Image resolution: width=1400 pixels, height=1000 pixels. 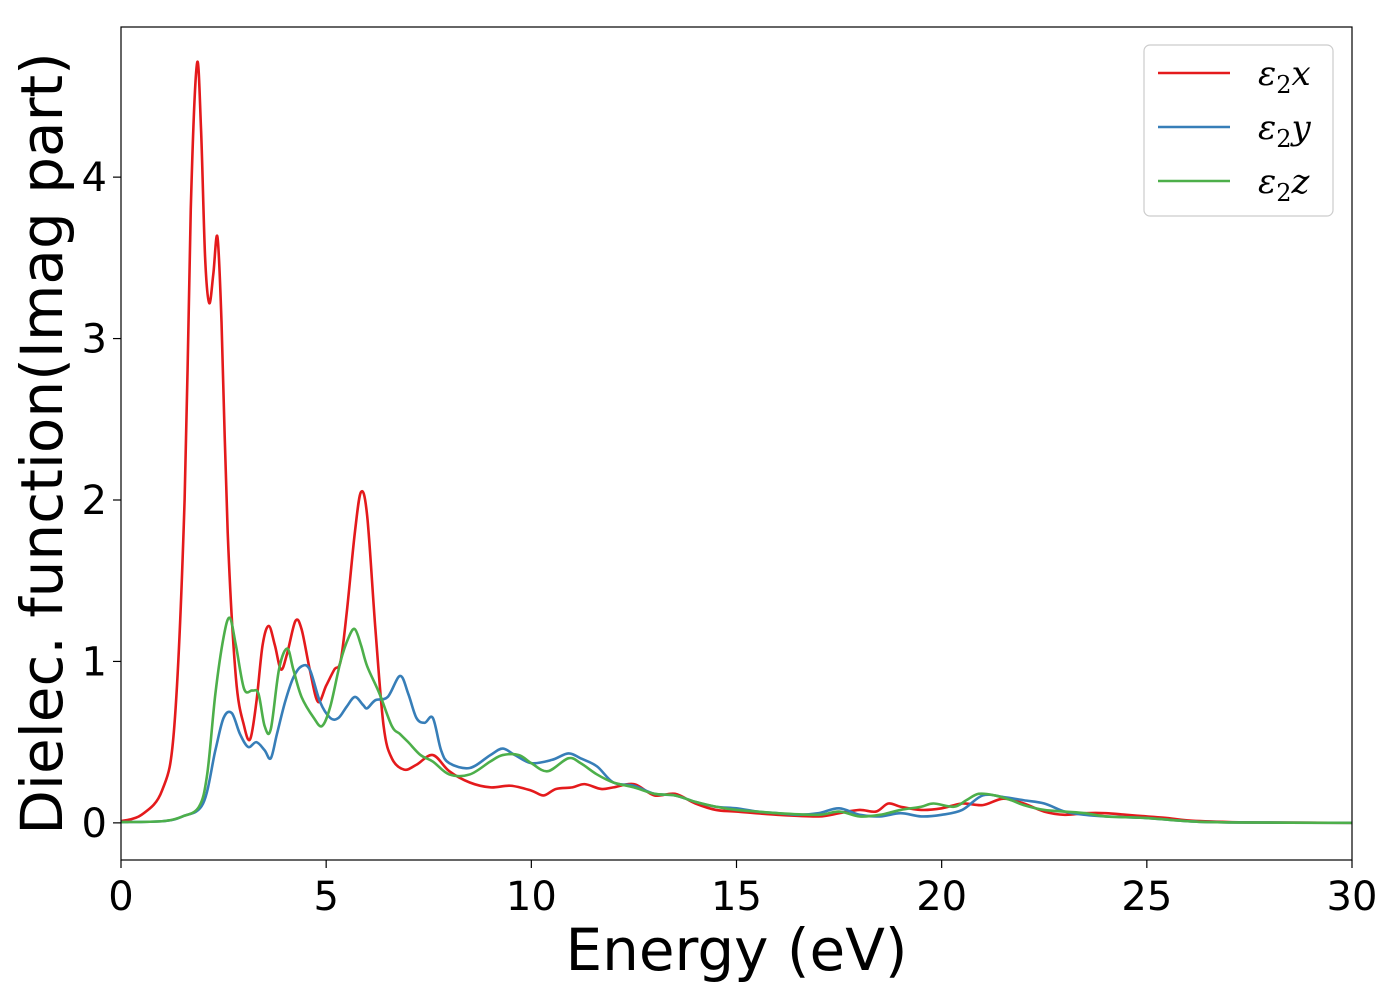 I want to click on x-tick-label: 15, so click(x=736, y=897).